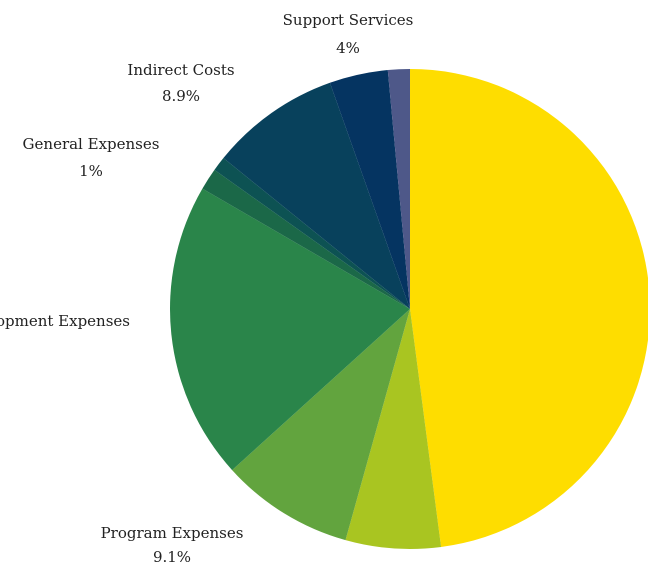  I want to click on label-support-services: Support Services, so click(348, 20).